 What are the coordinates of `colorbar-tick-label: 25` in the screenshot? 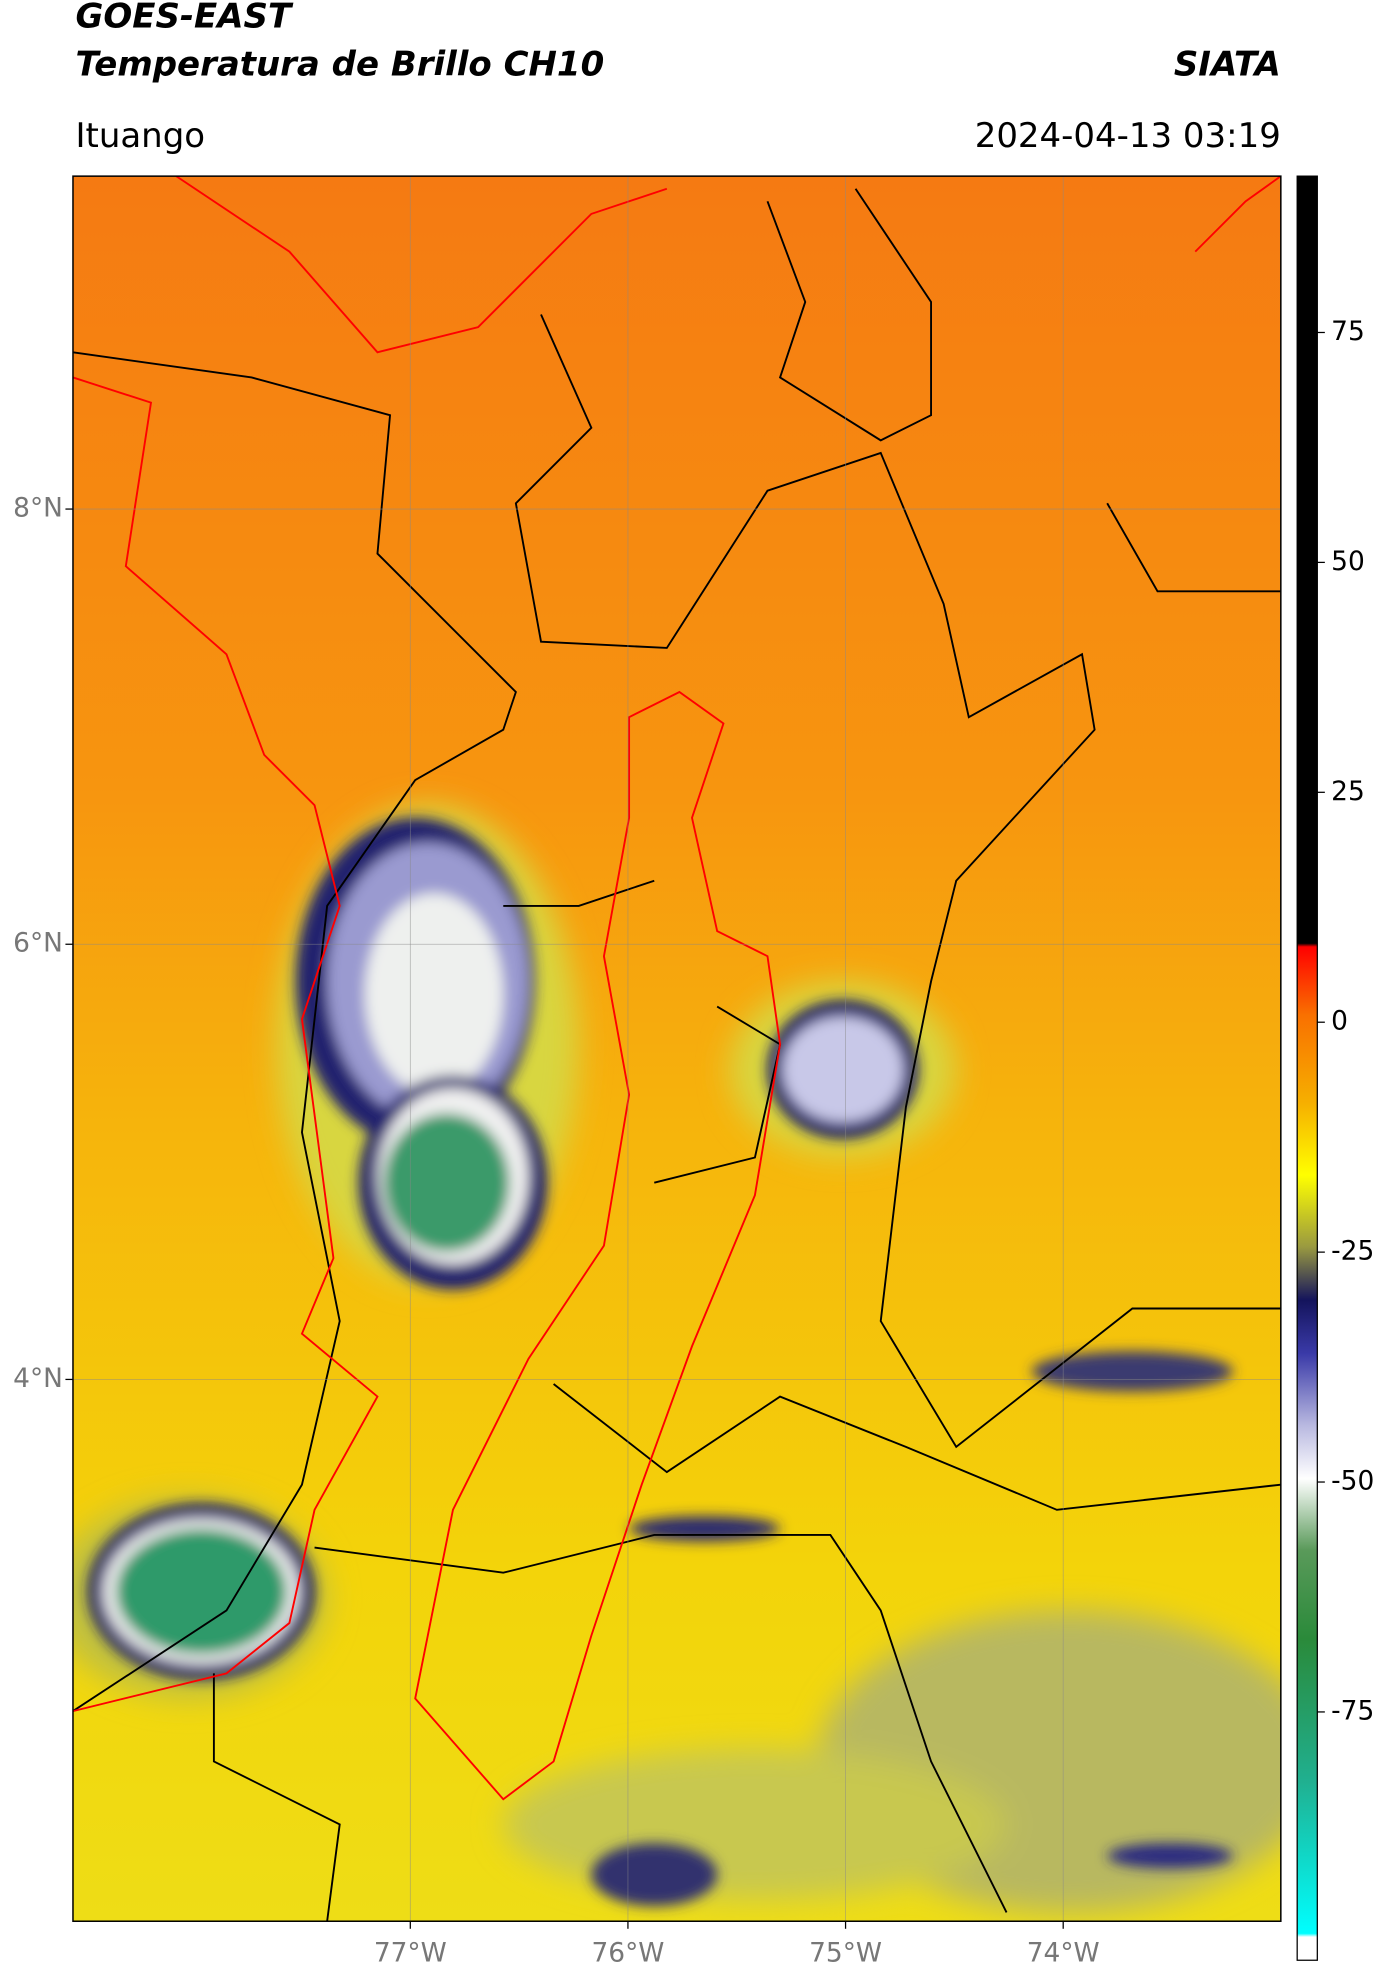 It's located at (1348, 791).